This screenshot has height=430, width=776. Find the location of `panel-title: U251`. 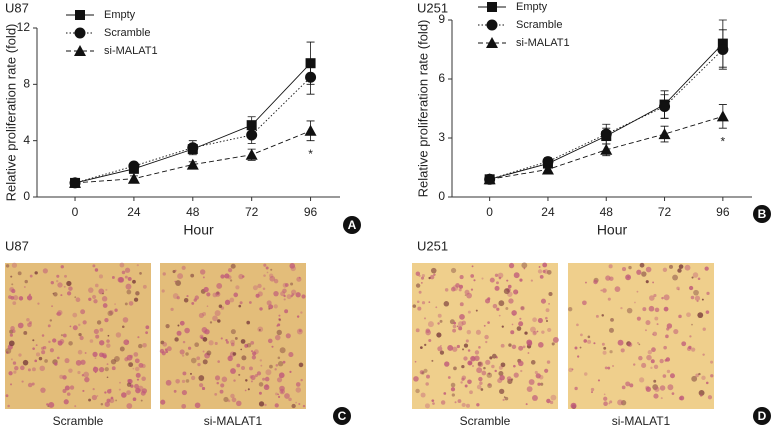

panel-title: U251 is located at coordinates (432, 245).